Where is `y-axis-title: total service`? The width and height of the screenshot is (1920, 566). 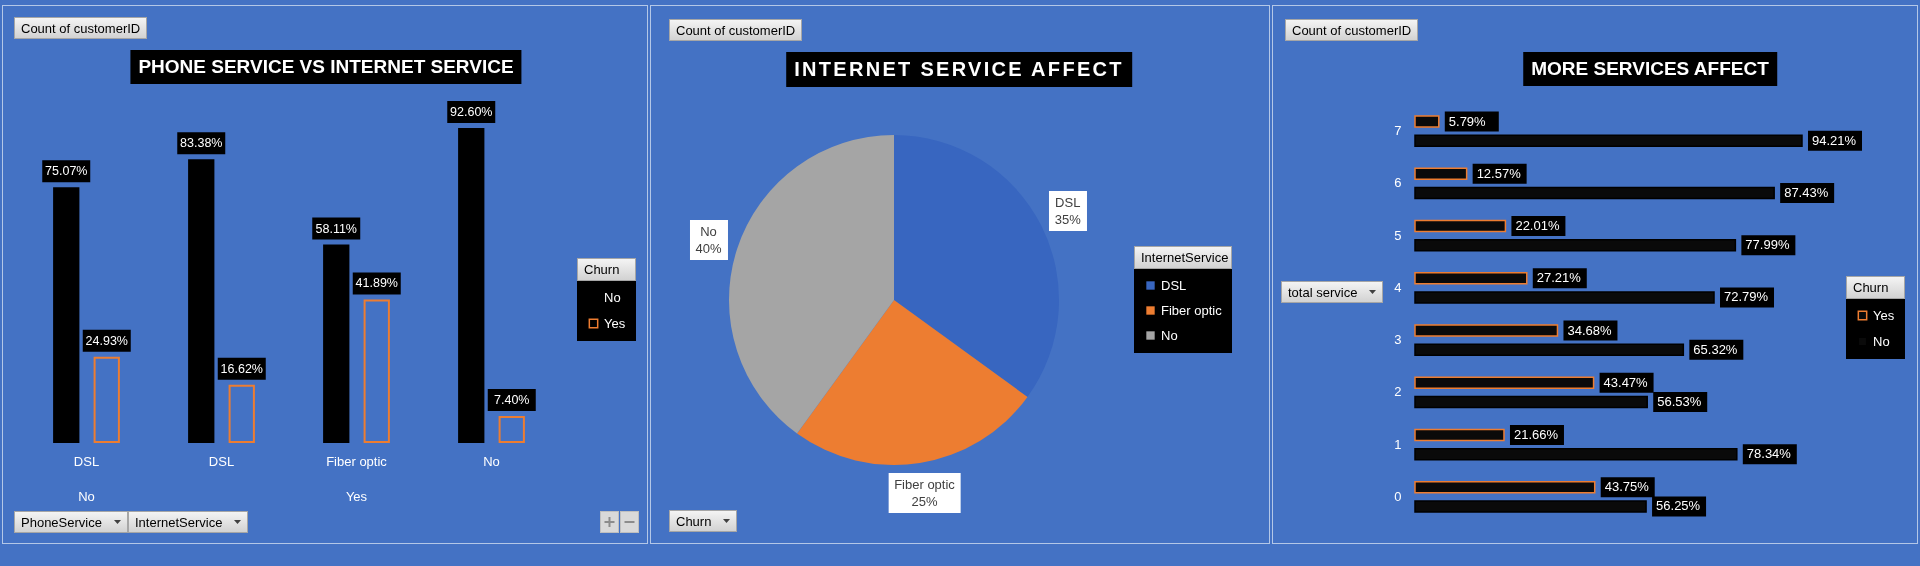
y-axis-title: total service is located at coordinates (1323, 292).